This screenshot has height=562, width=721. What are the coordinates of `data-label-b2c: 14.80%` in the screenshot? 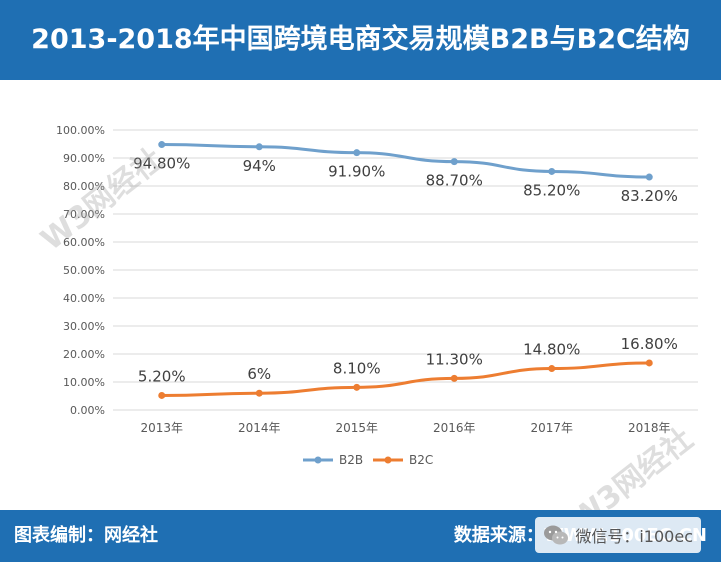 It's located at (551, 350).